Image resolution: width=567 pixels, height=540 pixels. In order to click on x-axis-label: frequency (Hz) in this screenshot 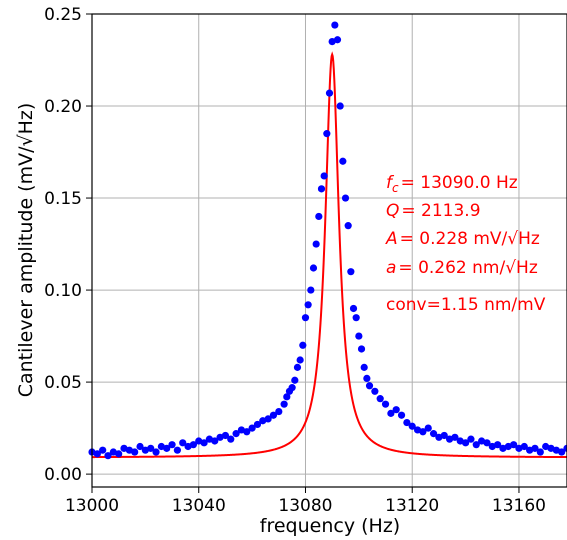, I will do `click(330, 526)`.